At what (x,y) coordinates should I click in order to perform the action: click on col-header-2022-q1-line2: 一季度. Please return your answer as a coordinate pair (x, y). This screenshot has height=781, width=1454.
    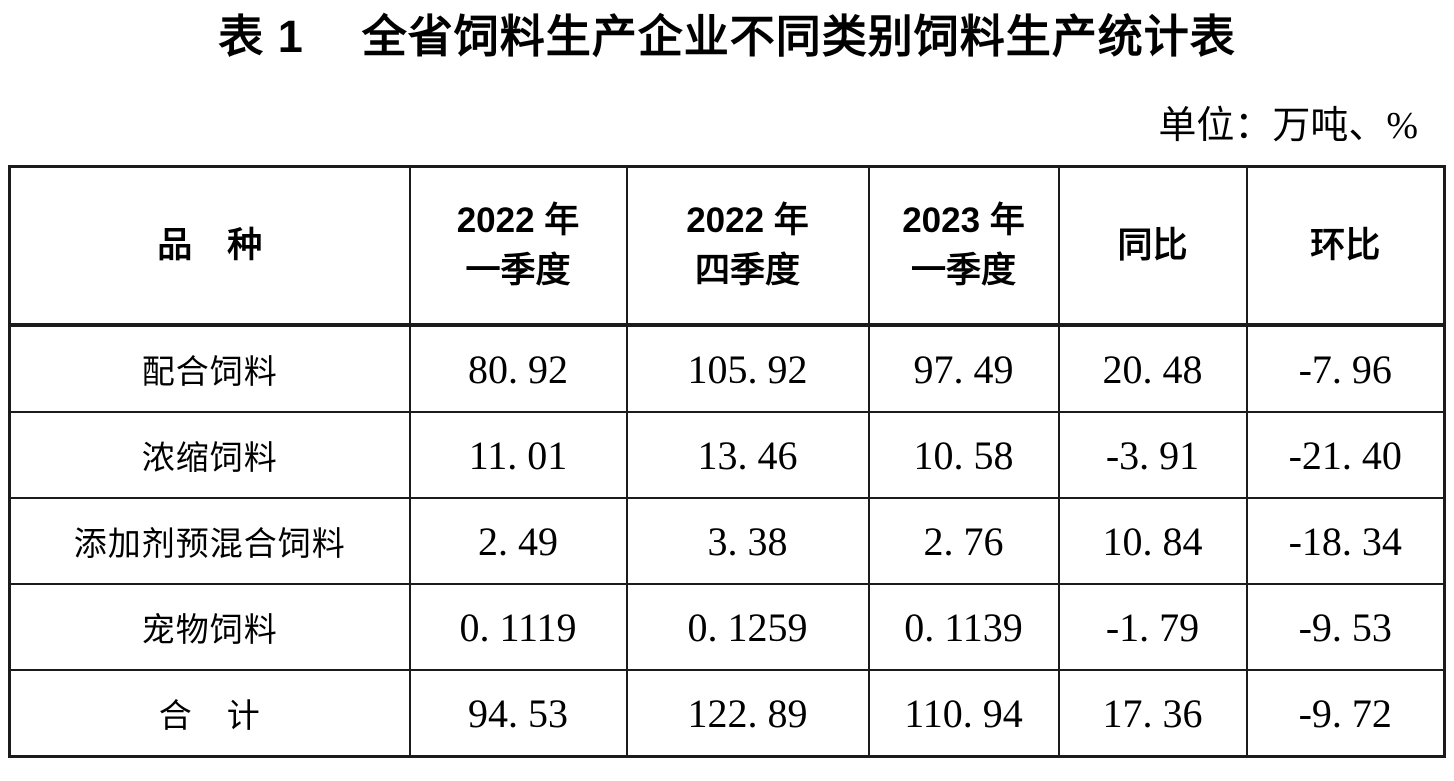
    Looking at the image, I should click on (518, 270).